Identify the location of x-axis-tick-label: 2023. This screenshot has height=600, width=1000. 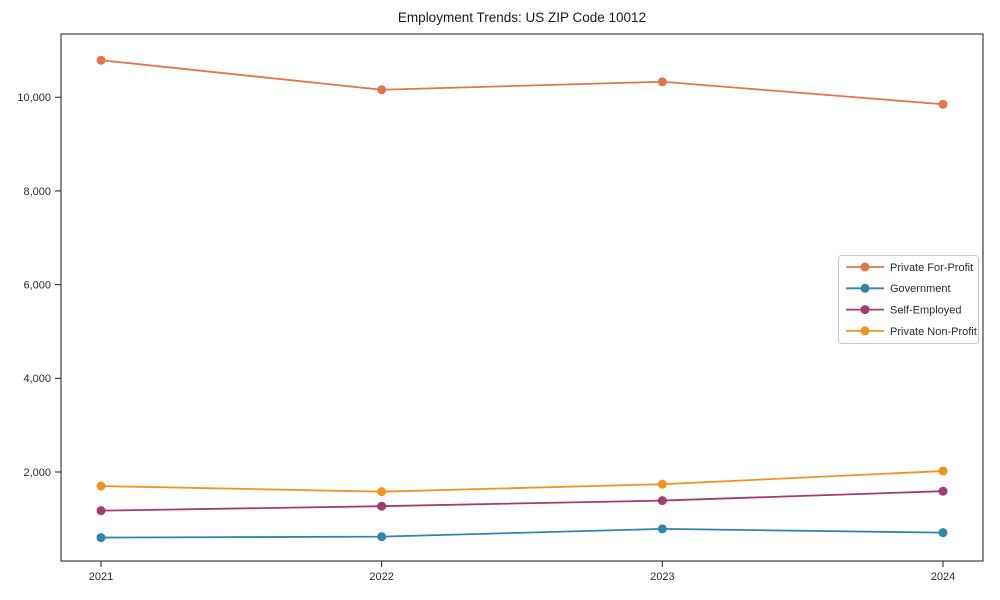
(662, 577).